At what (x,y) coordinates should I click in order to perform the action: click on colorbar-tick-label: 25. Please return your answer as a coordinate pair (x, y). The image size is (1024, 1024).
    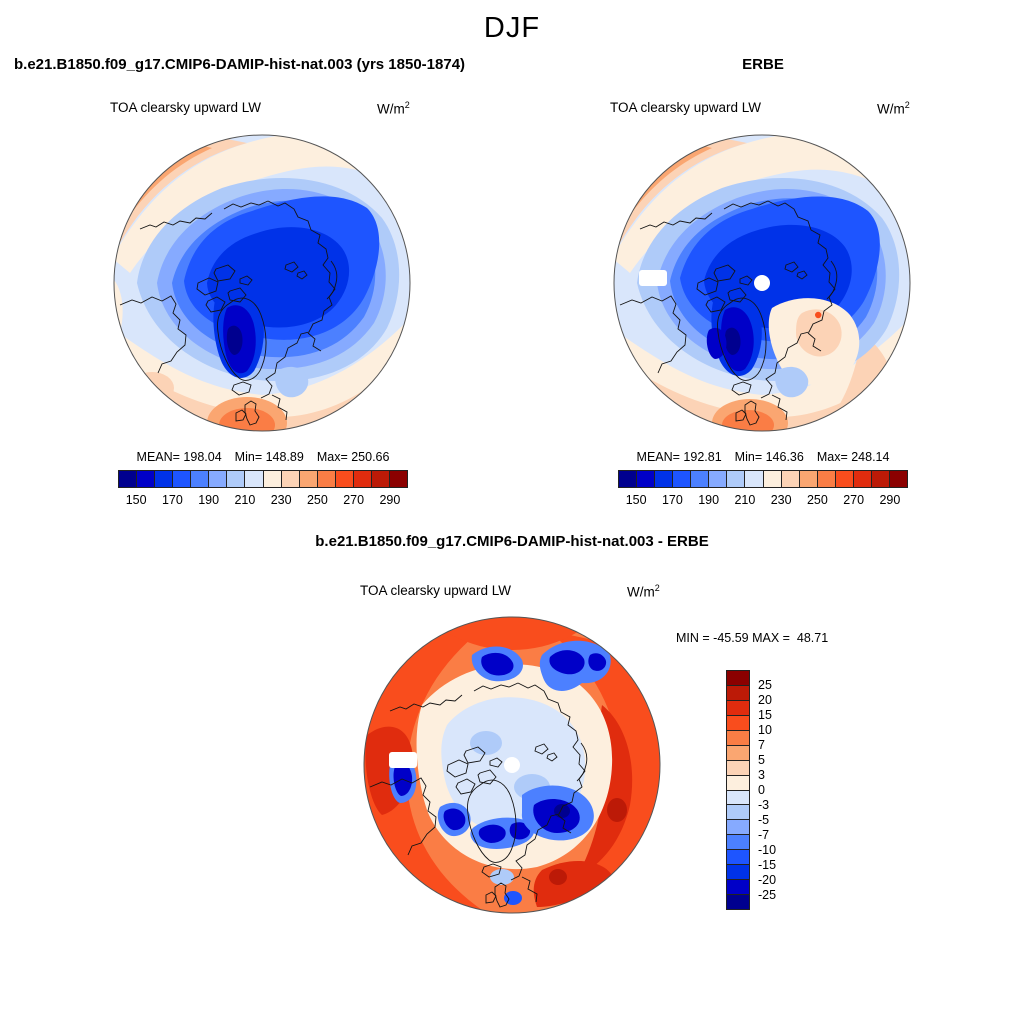
    Looking at the image, I should click on (765, 685).